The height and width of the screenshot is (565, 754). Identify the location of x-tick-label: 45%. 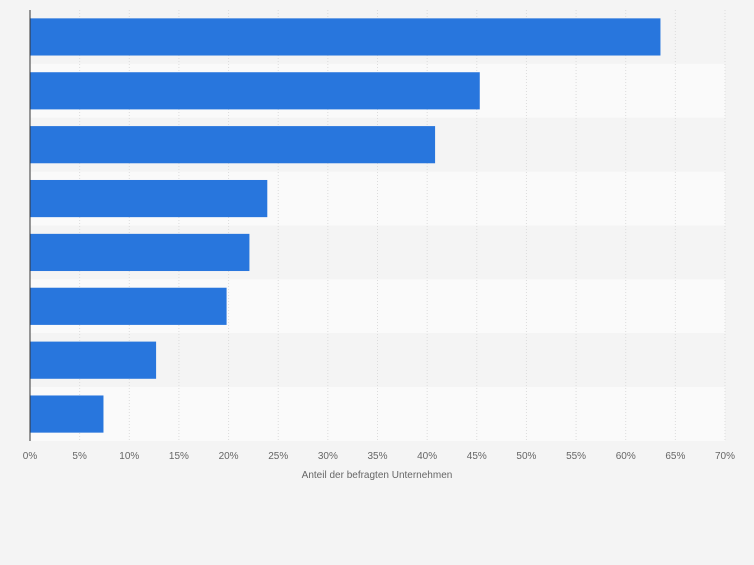
(477, 456).